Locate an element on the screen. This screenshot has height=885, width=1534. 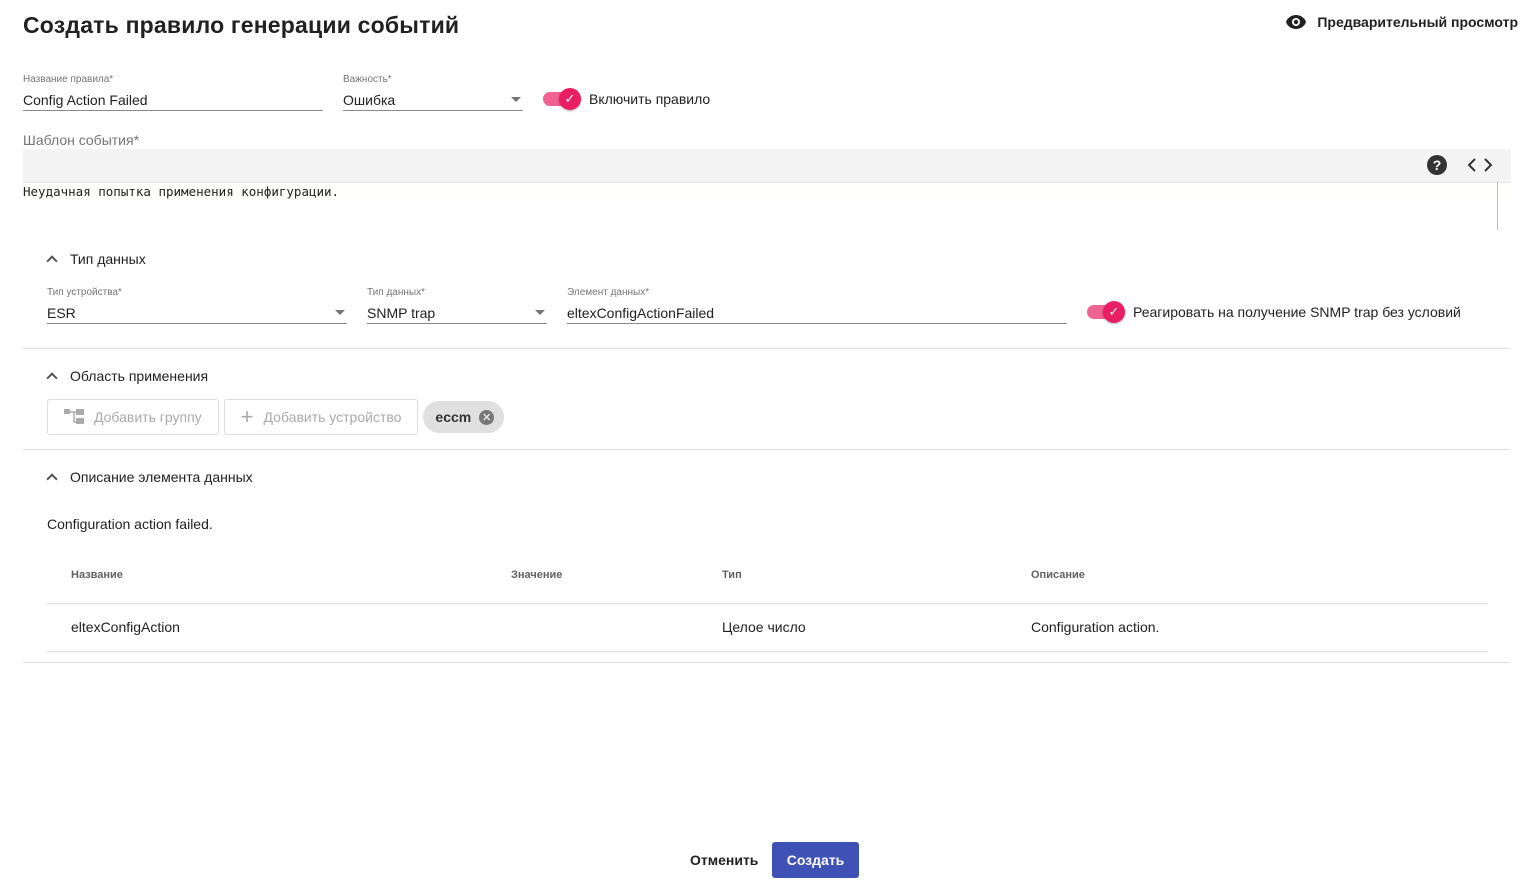
help-icon: ? is located at coordinates (1437, 165).